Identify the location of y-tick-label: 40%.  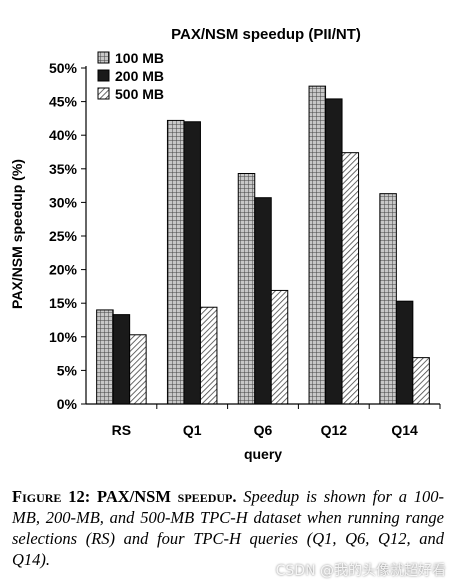
(63, 135).